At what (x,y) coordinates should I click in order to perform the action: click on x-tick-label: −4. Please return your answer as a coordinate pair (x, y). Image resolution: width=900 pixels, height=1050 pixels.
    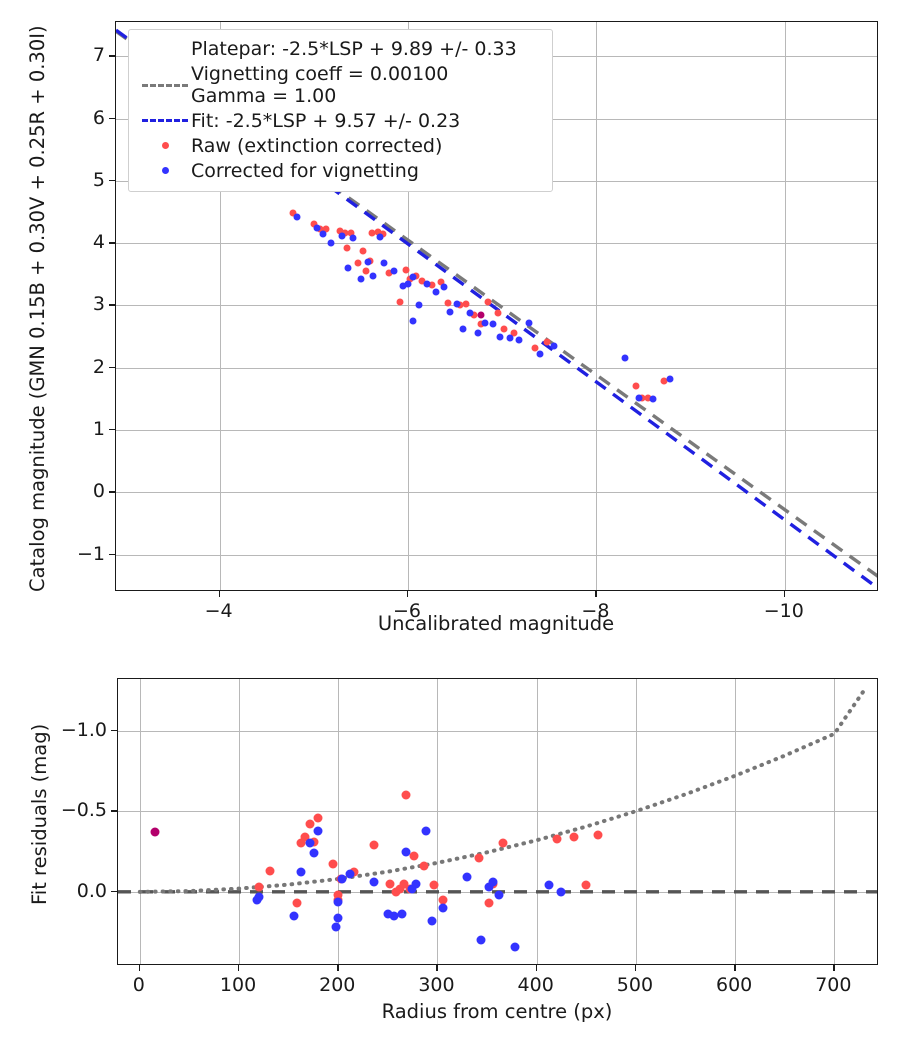
    Looking at the image, I should click on (218, 611).